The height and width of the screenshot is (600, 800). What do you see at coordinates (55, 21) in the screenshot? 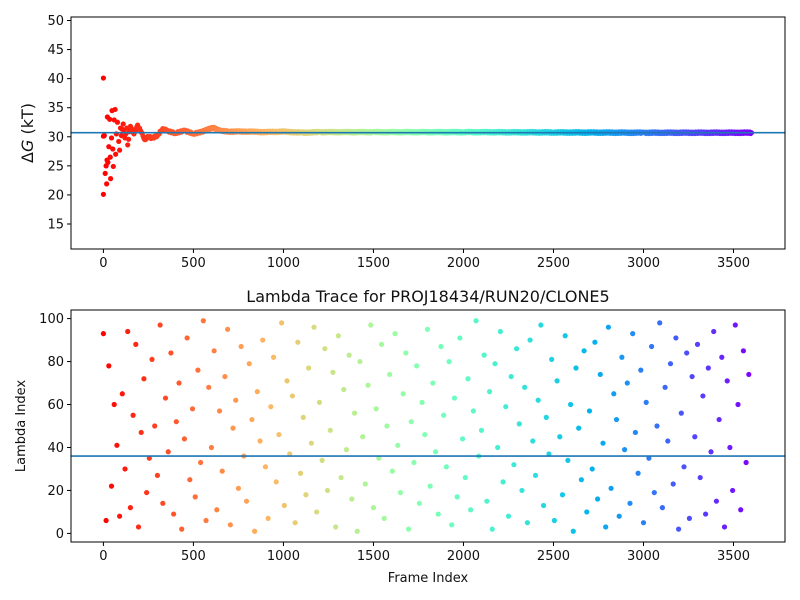
I see `y-tick-label: 50` at bounding box center [55, 21].